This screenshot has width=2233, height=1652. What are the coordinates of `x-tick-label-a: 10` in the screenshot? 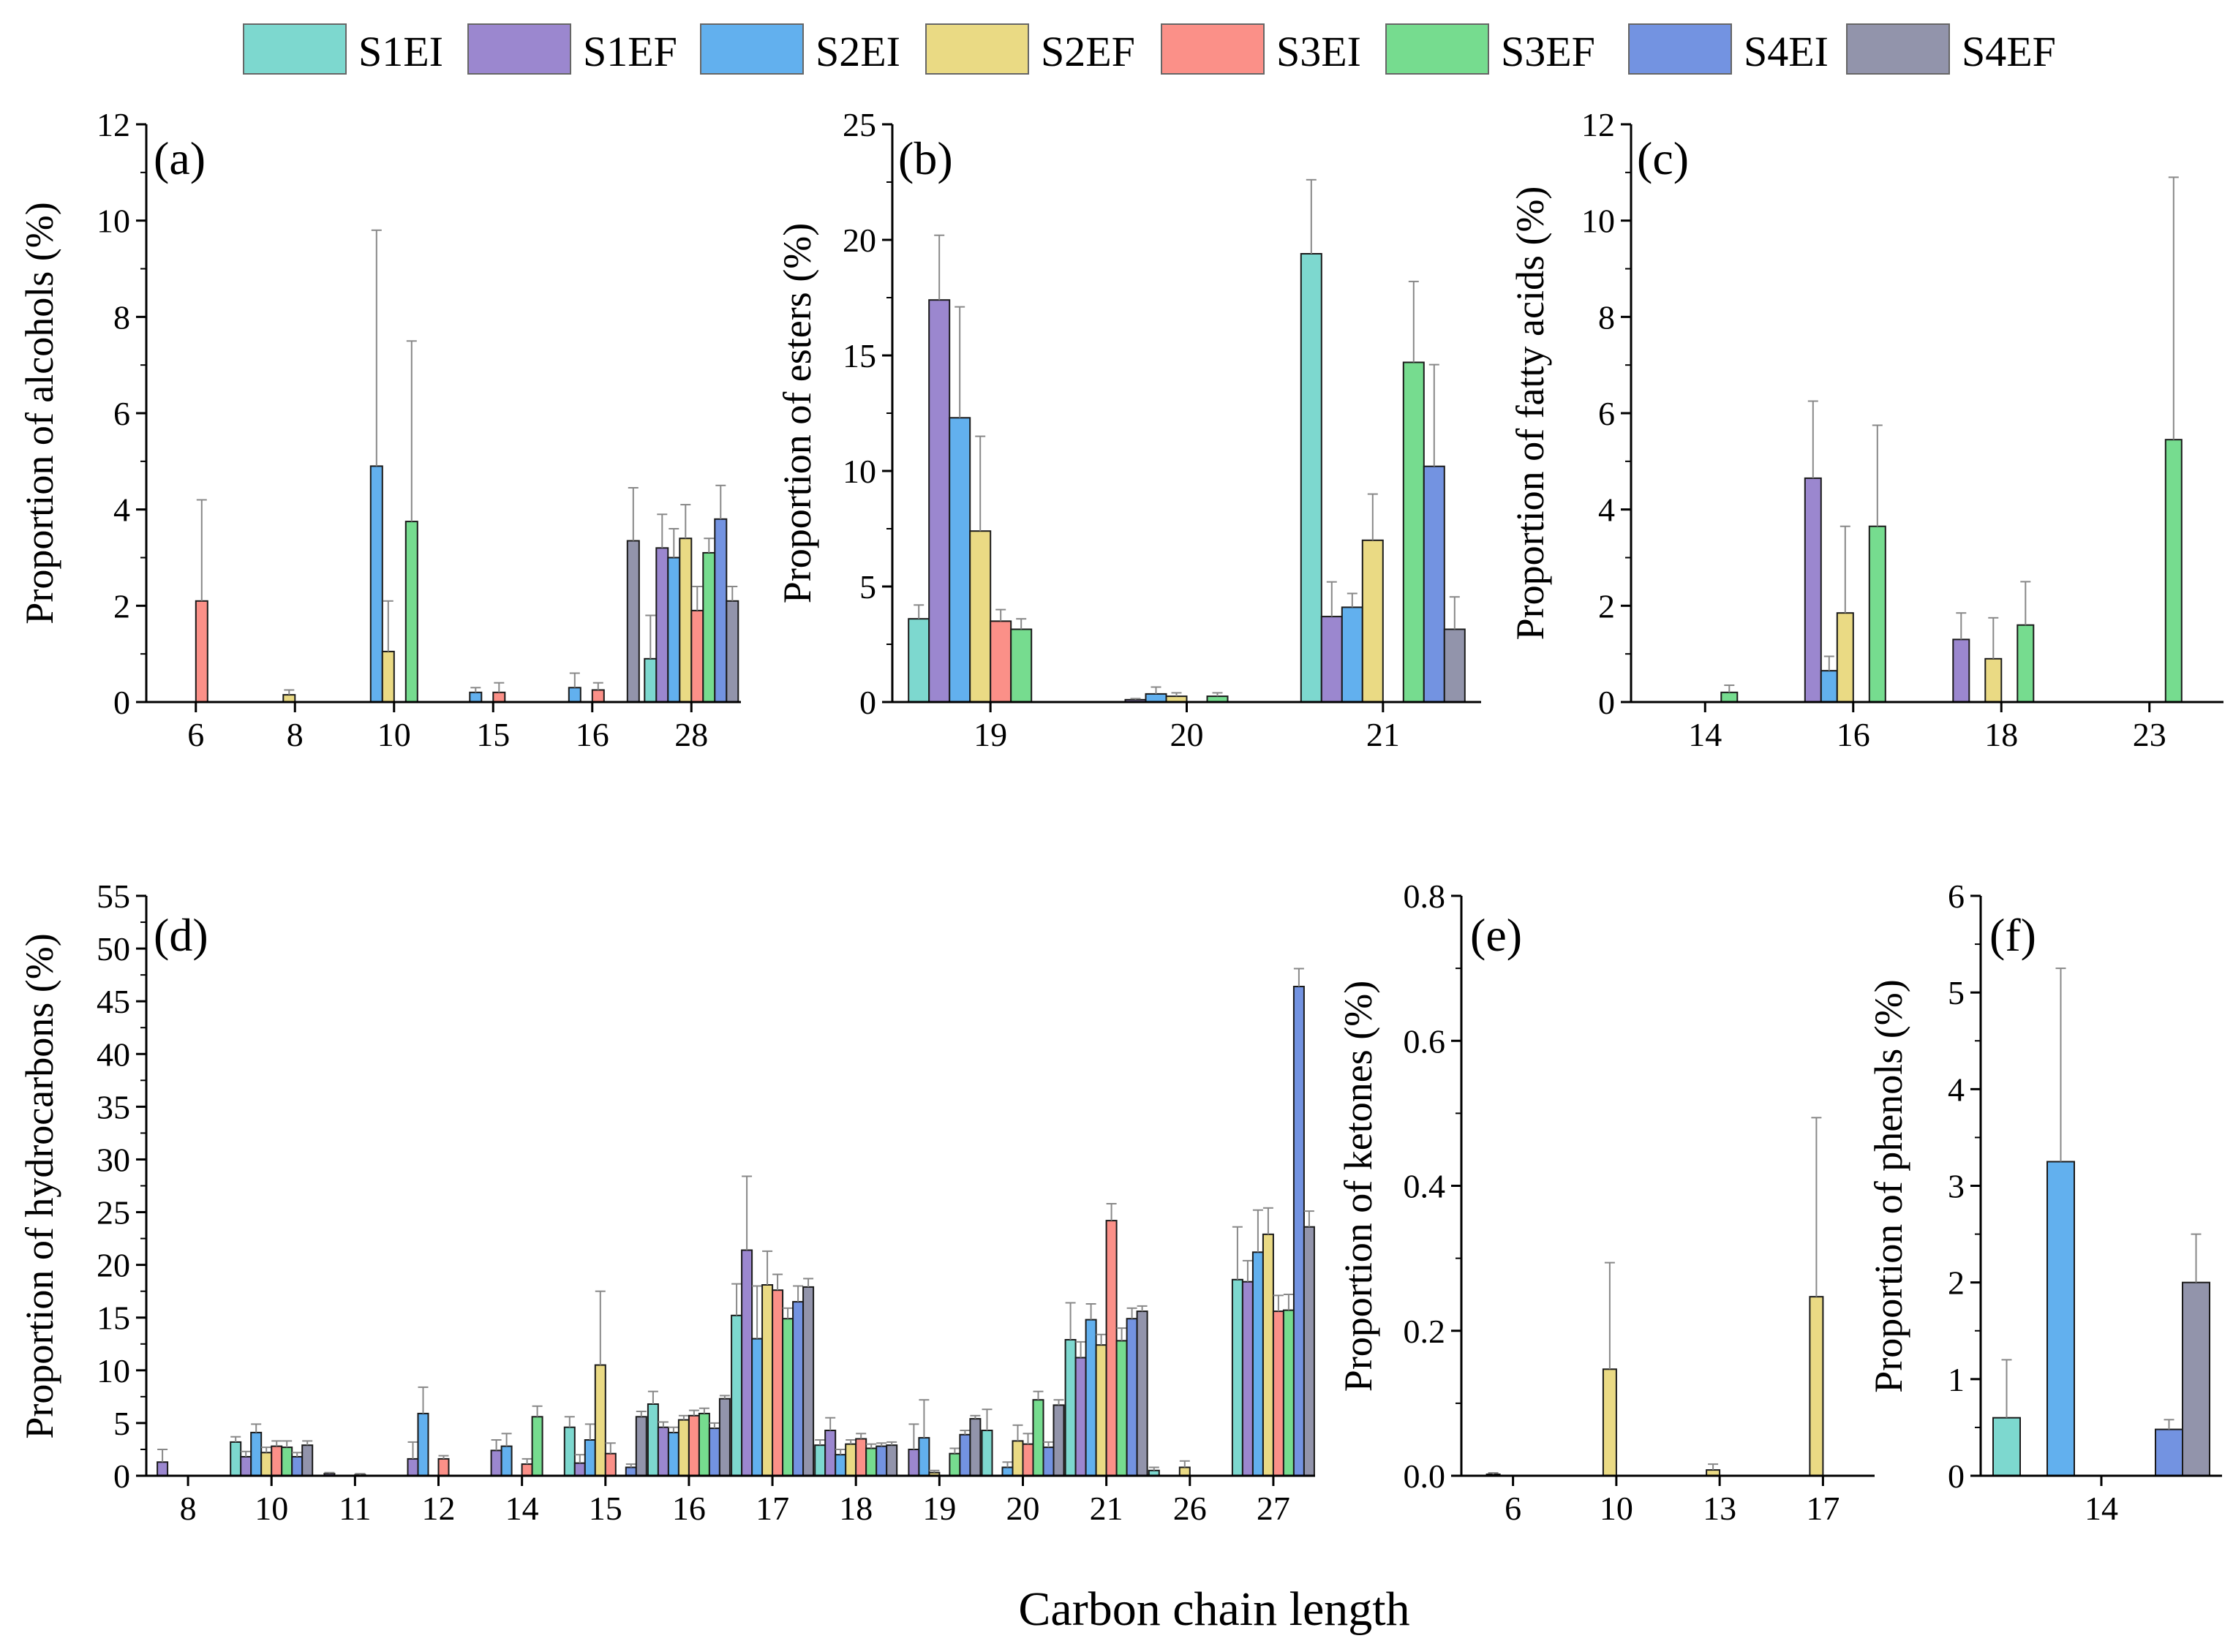 It's located at (394, 734).